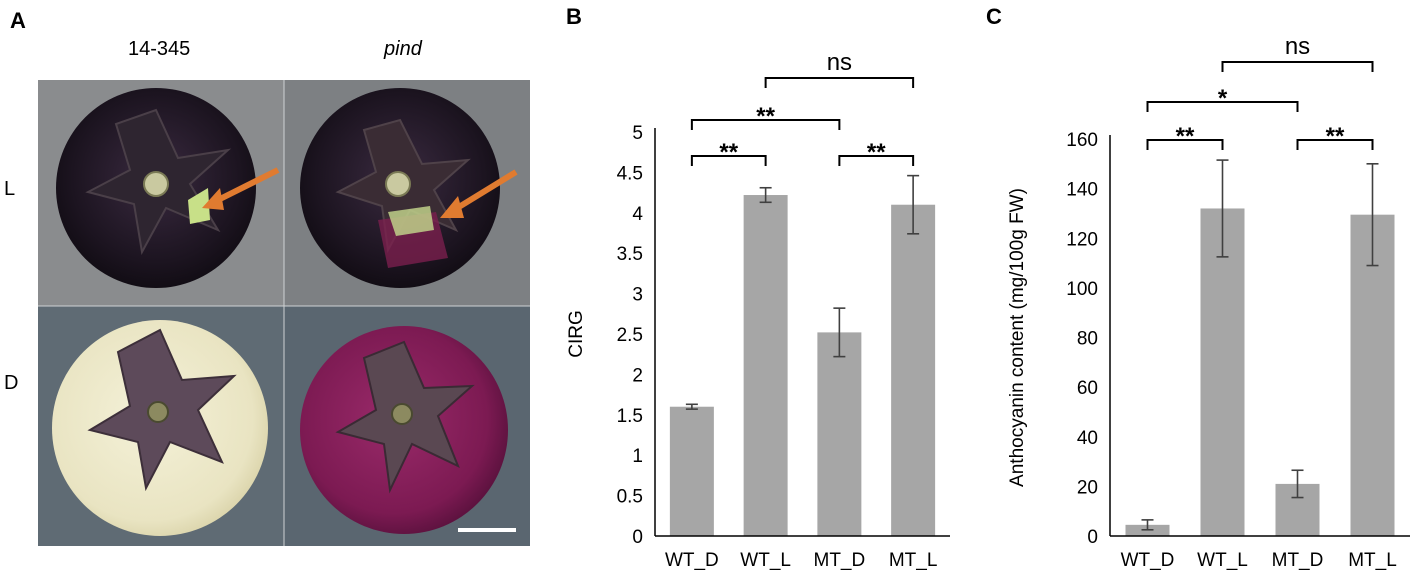 The height and width of the screenshot is (577, 1417). I want to click on y-tick-label: 3, so click(637, 295).